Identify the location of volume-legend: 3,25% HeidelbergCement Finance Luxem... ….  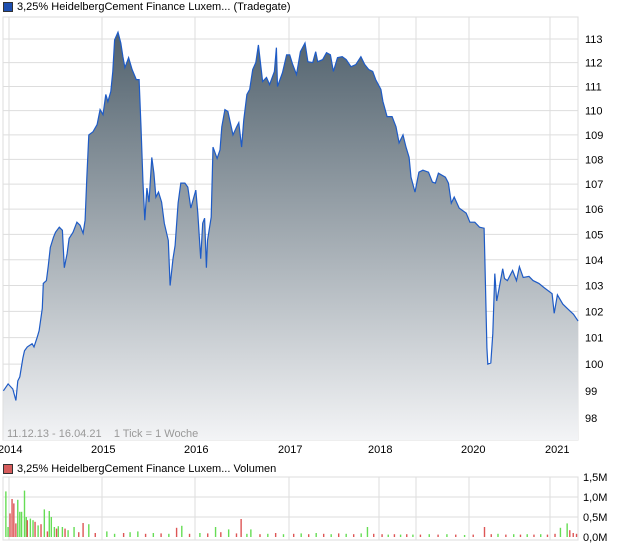
(139, 469).